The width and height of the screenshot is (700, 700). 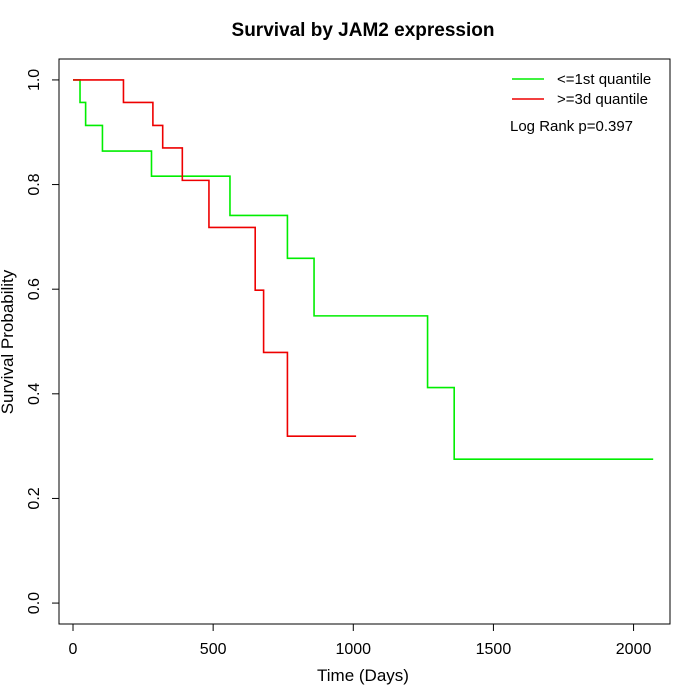 What do you see at coordinates (34, 289) in the screenshot?
I see `y-tick-label: 0.6` at bounding box center [34, 289].